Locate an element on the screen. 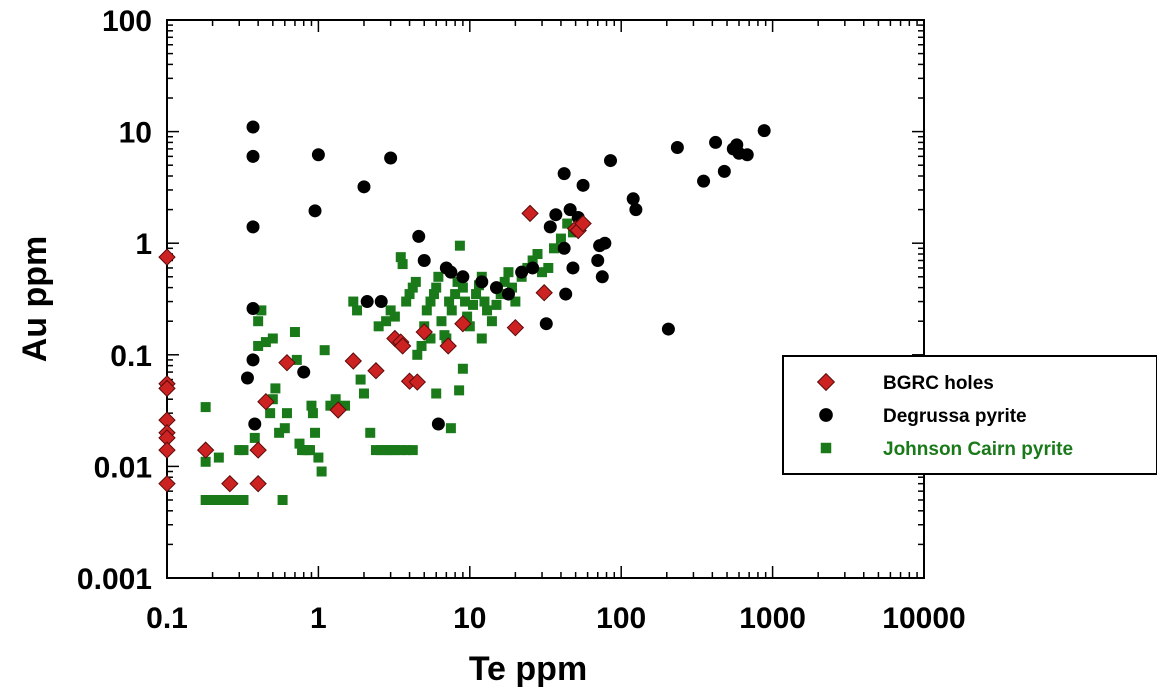 This screenshot has width=1157, height=691. y-tick-label: 0.01 is located at coordinates (123, 467).